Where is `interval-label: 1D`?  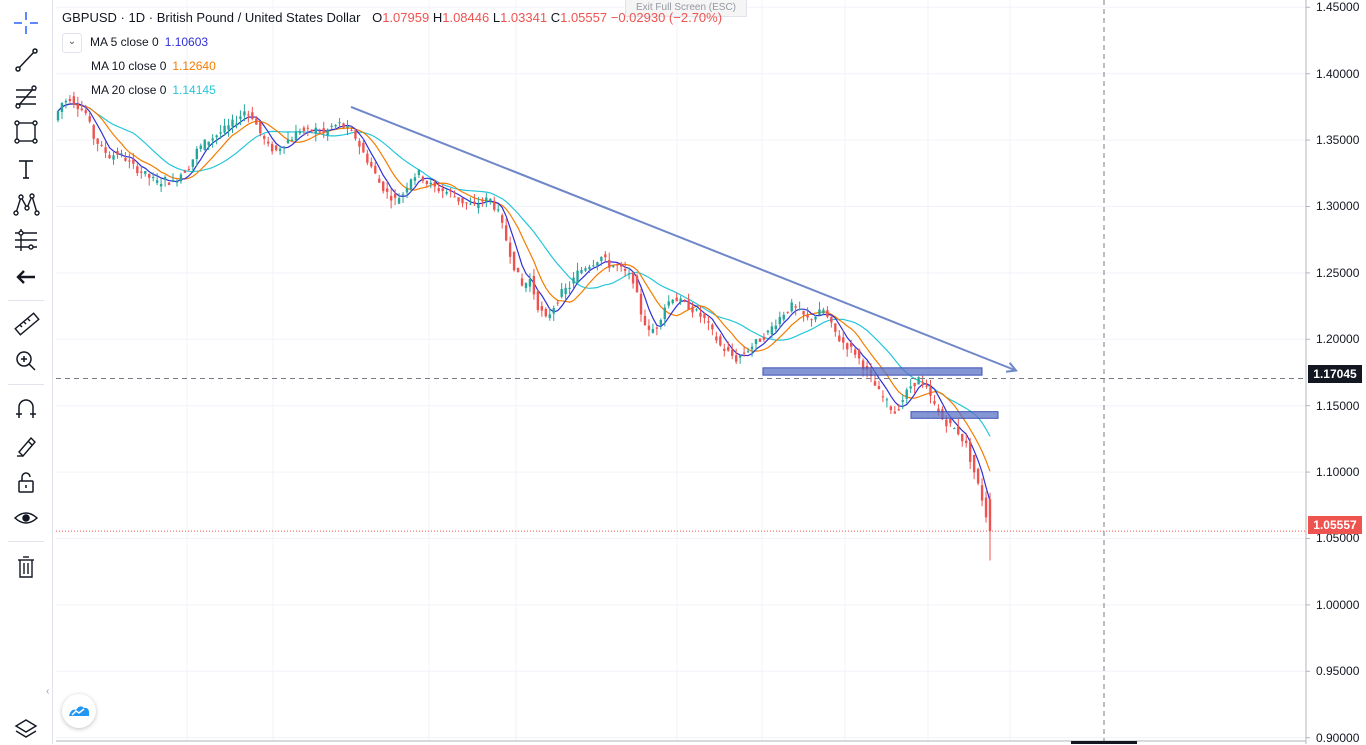
interval-label: 1D is located at coordinates (137, 17).